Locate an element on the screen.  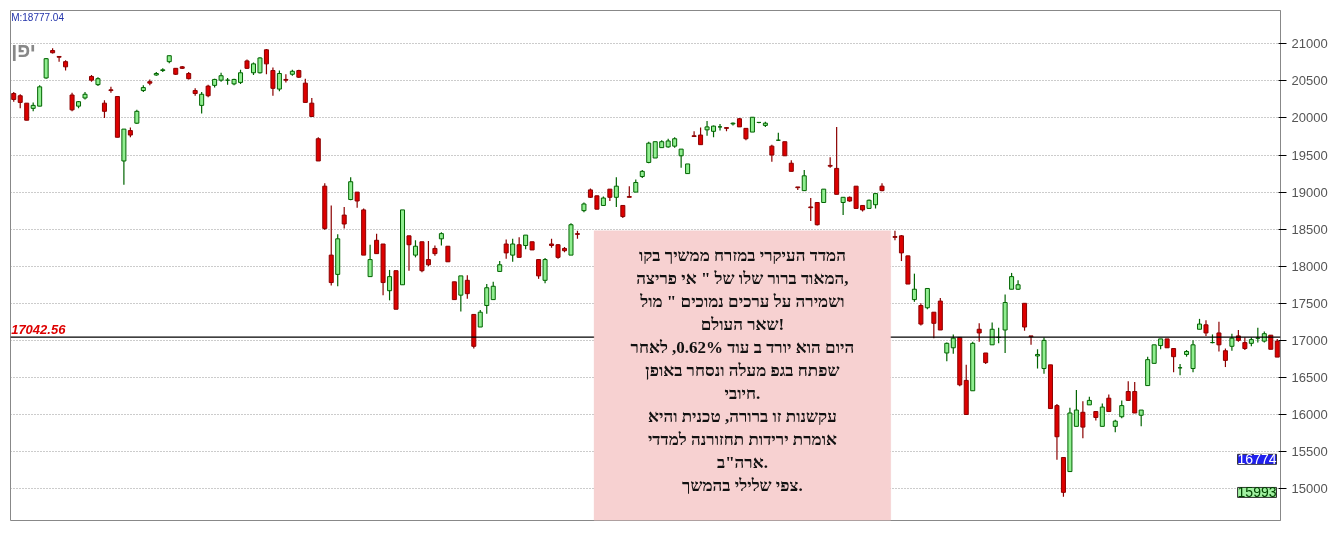
y-tick-label: 15500 is located at coordinates (1309, 452).